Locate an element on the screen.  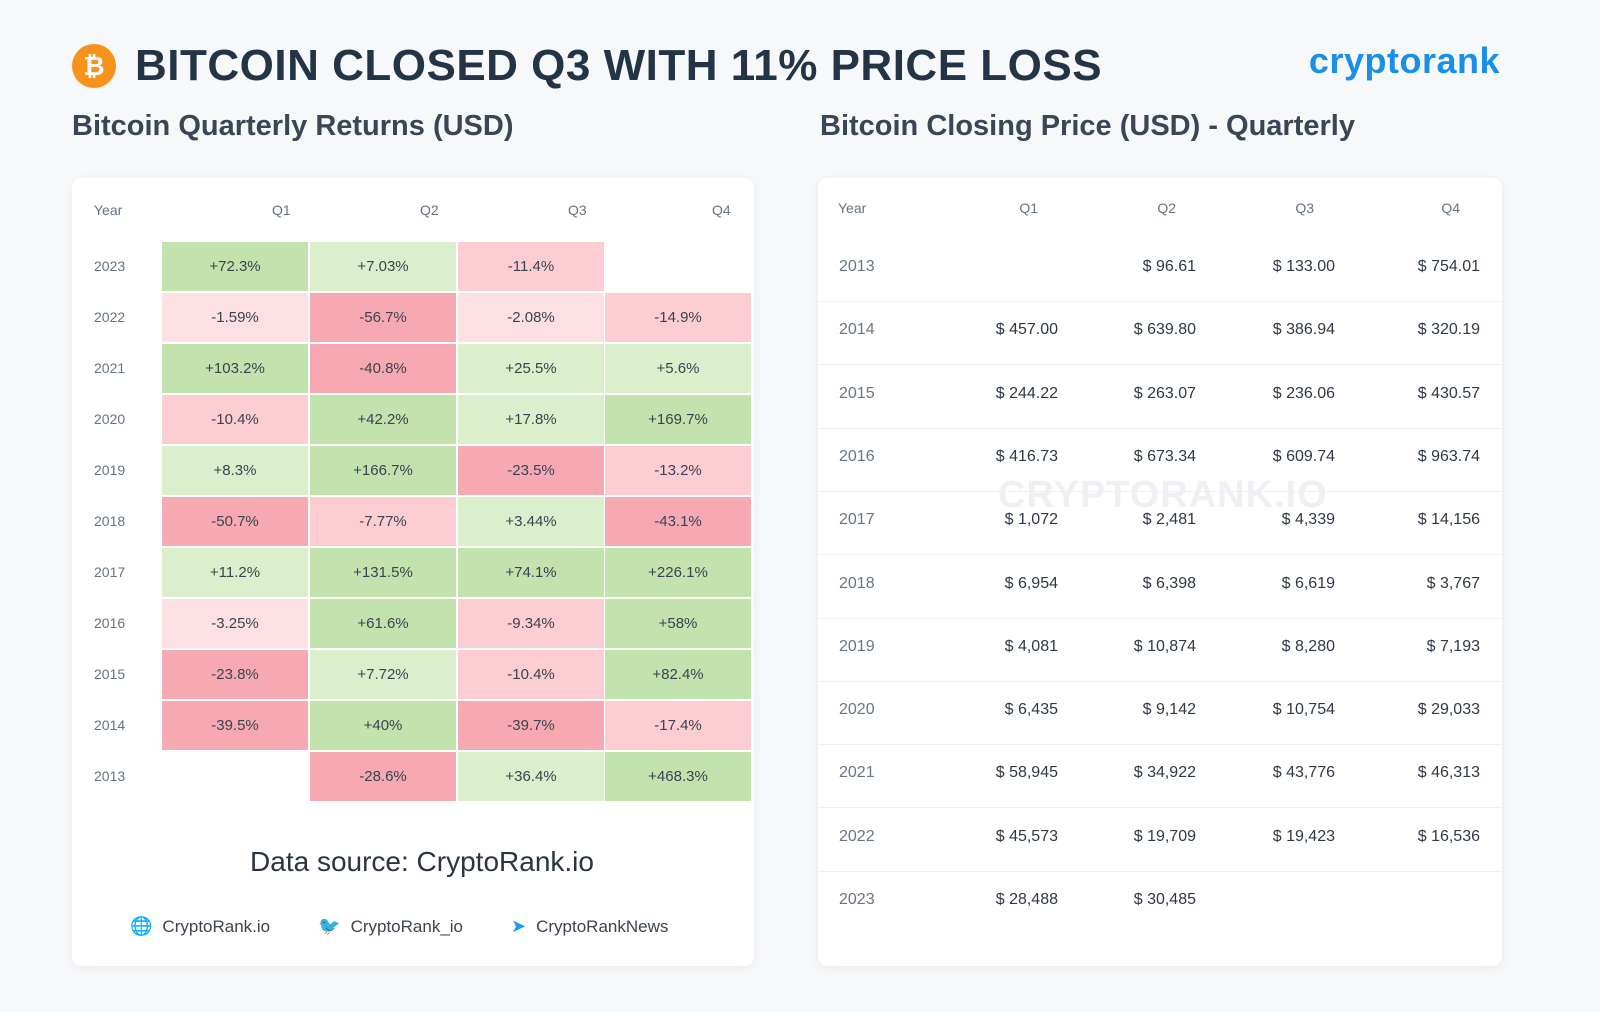
brand-logo: cryptorank is located at coordinates (1404, 60).